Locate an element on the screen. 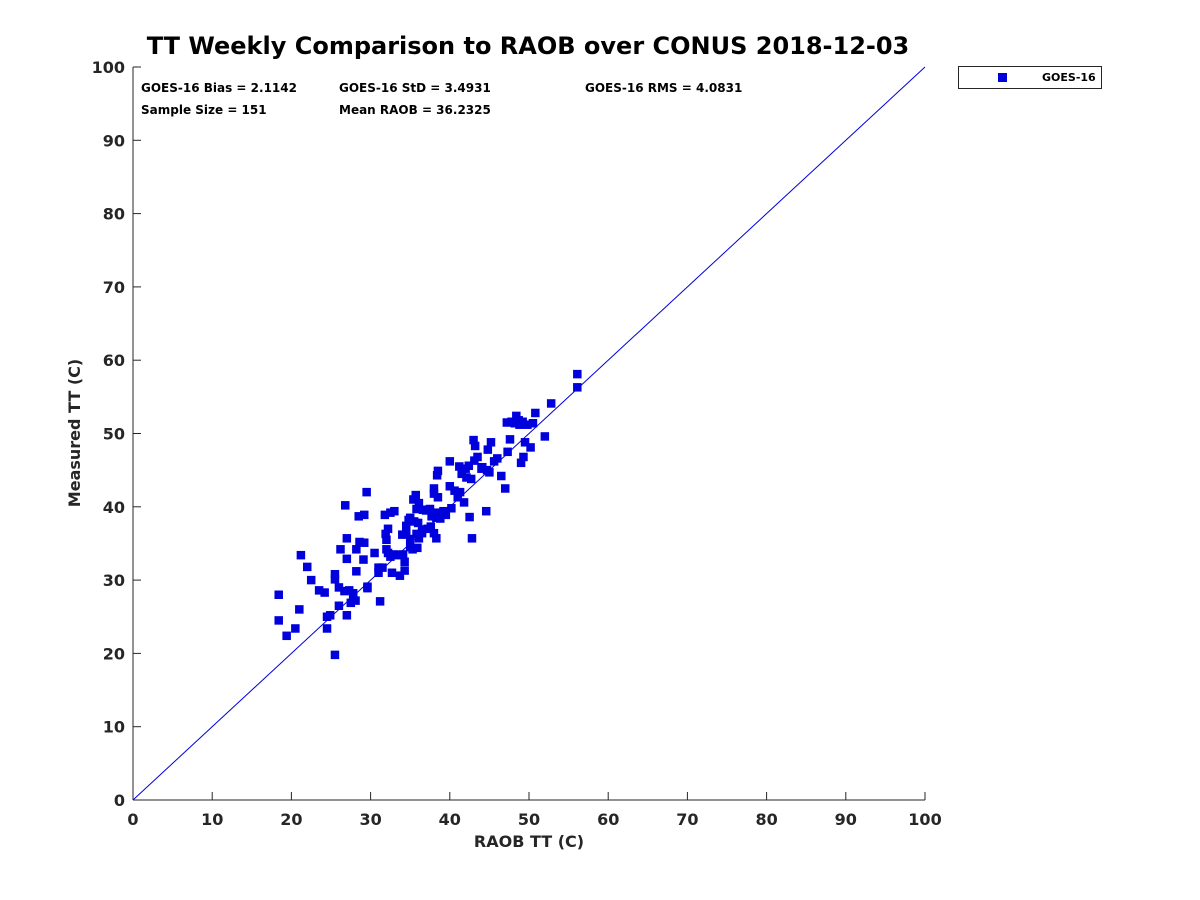 This screenshot has height=900, width=1200. legend-marker is located at coordinates (1002, 77).